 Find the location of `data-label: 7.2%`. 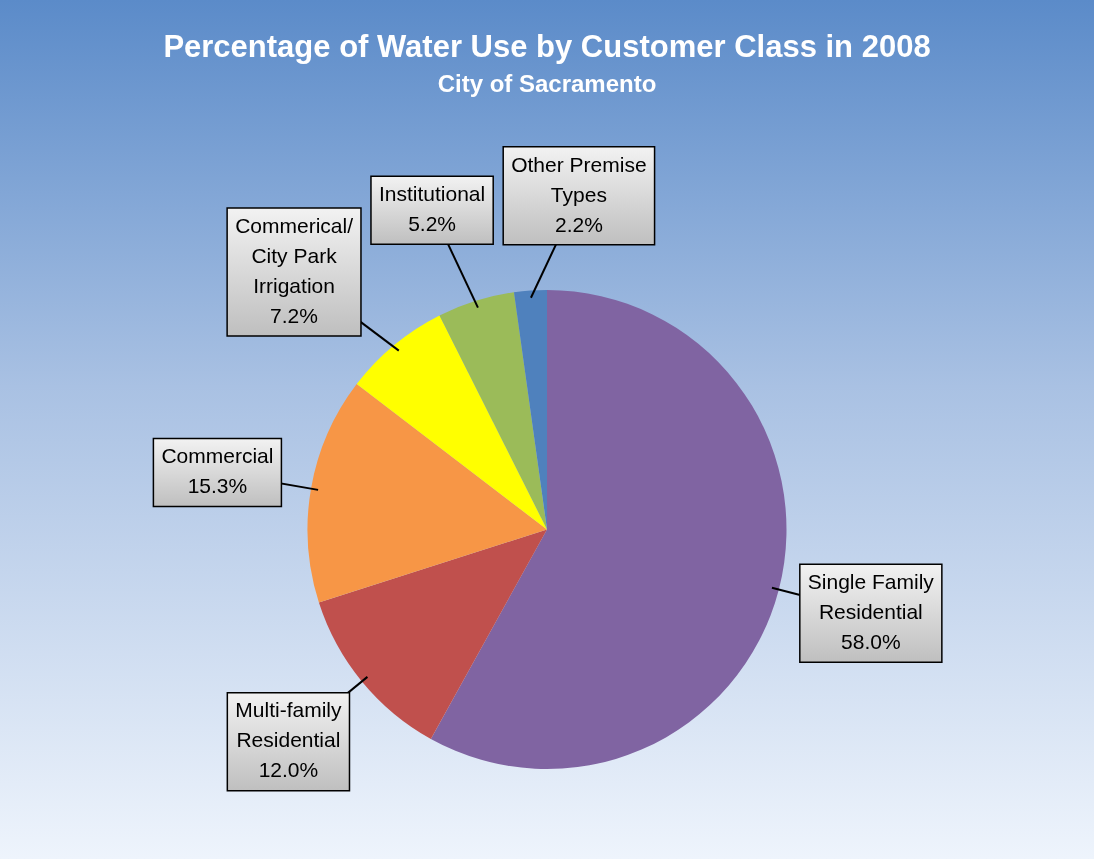

data-label: 7.2% is located at coordinates (294, 315).